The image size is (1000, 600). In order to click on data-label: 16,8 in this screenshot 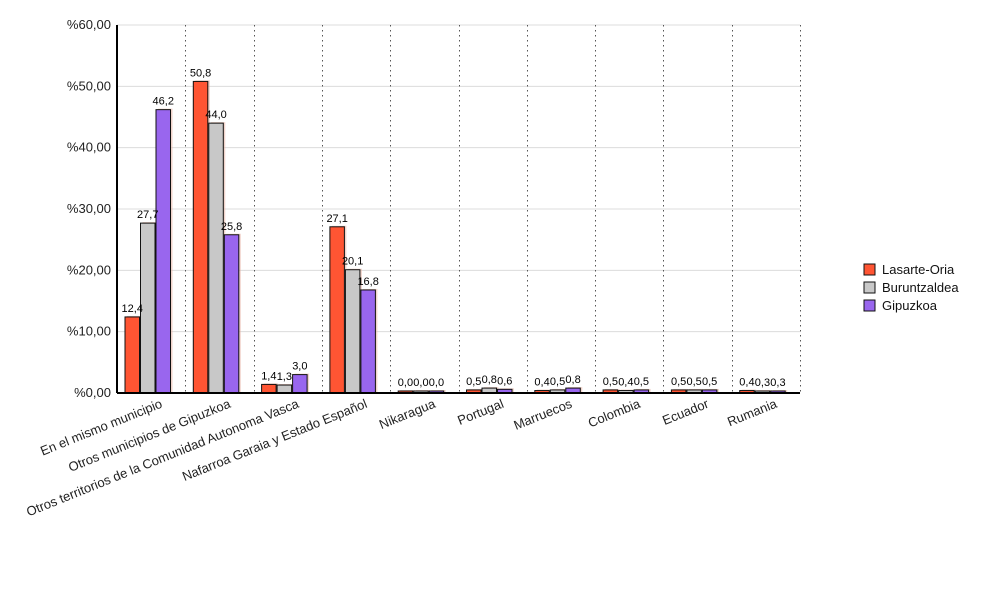, I will do `click(367, 282)`.